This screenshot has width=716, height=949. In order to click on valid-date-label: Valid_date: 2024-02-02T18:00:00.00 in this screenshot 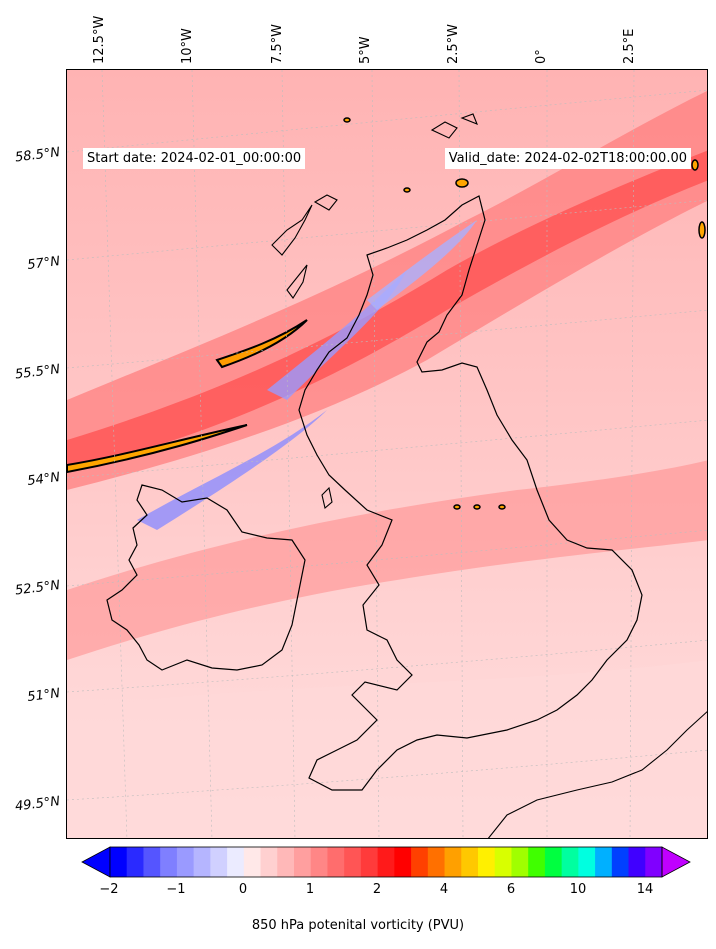, I will do `click(567, 158)`.